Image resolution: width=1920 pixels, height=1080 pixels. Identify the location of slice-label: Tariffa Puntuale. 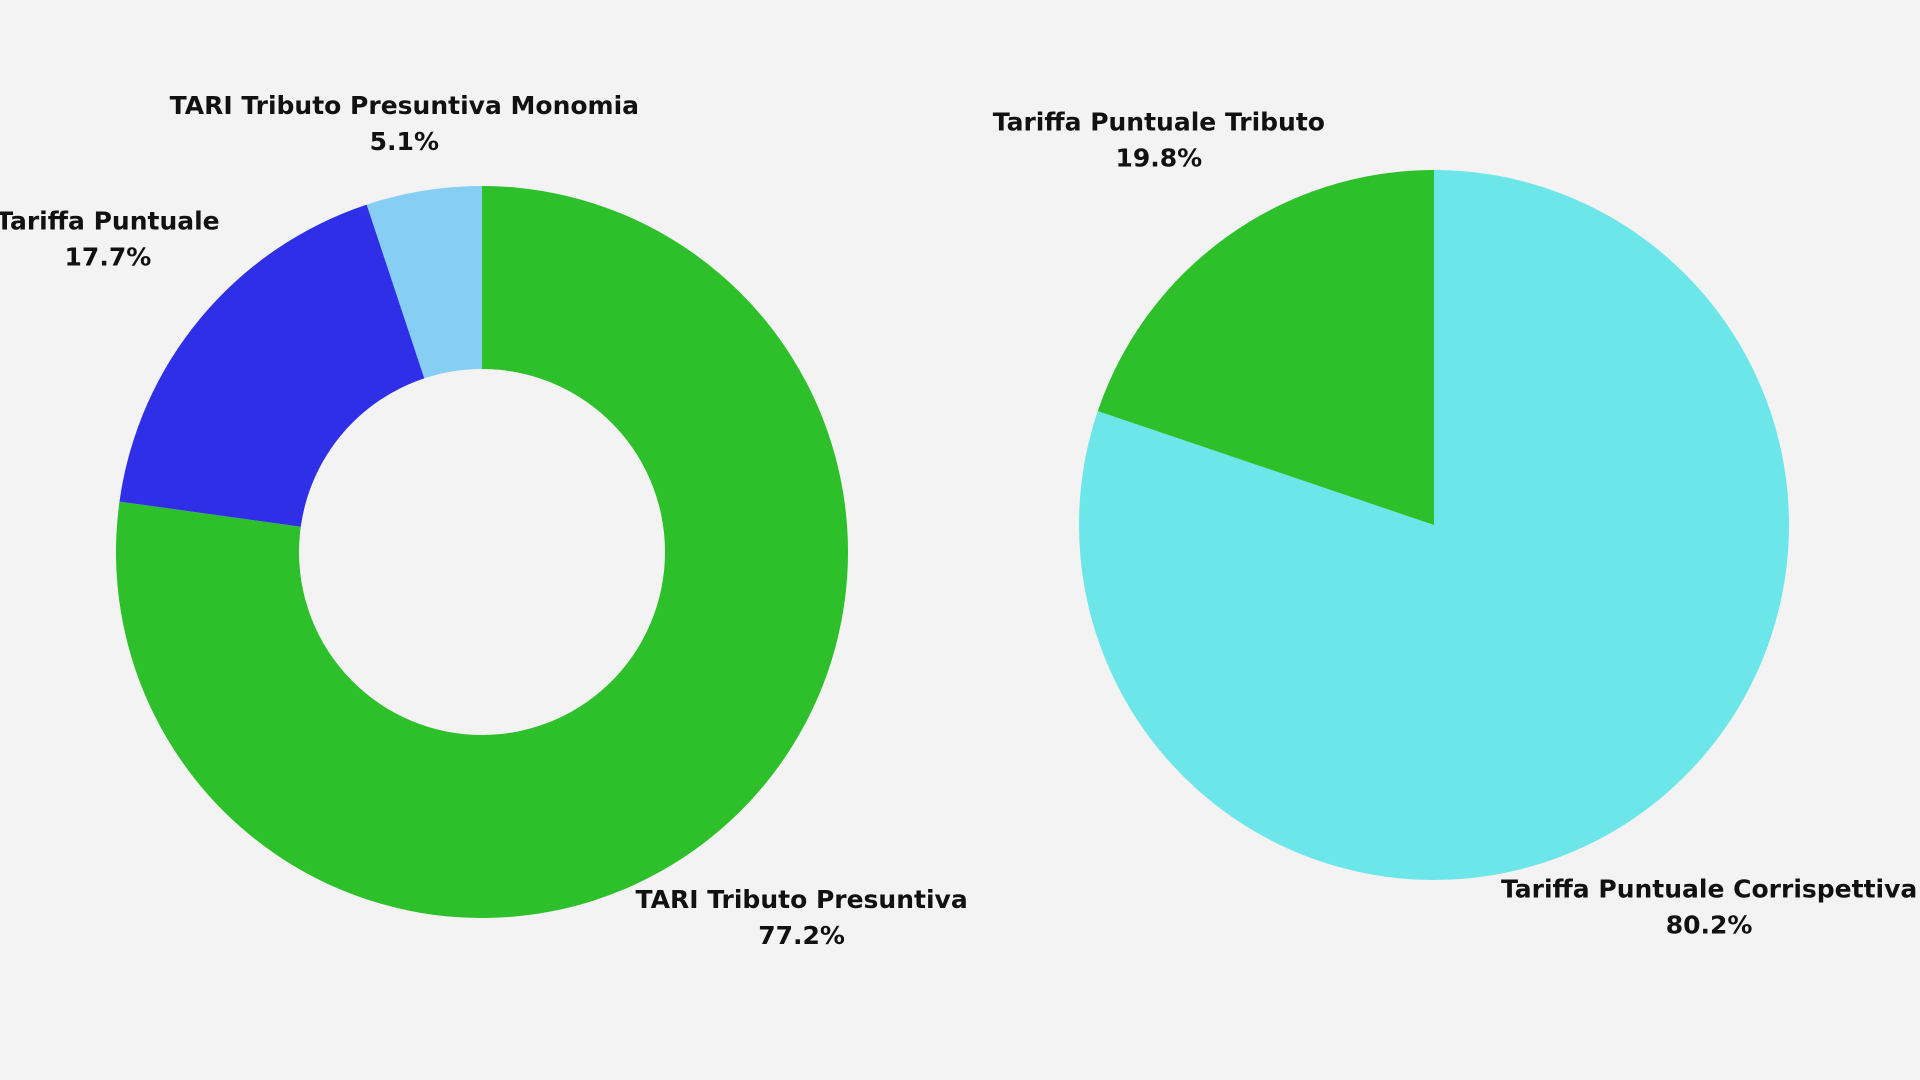
(110, 221).